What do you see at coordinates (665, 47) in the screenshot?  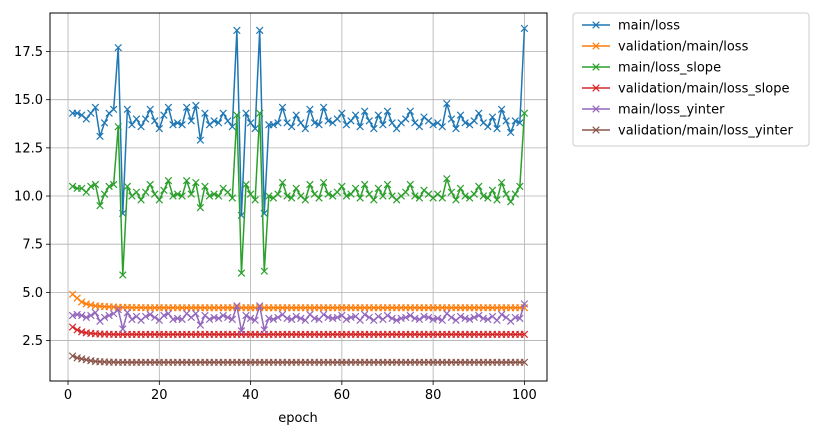 I see `legend-entry: validation/main/loss` at bounding box center [665, 47].